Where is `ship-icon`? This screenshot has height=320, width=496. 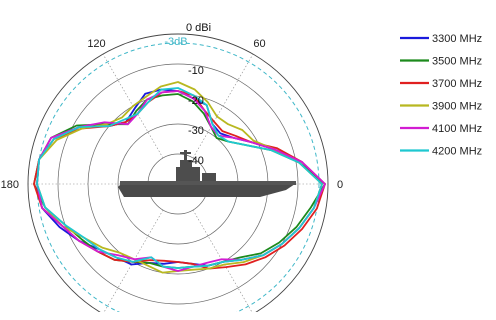 ship-icon is located at coordinates (207, 173).